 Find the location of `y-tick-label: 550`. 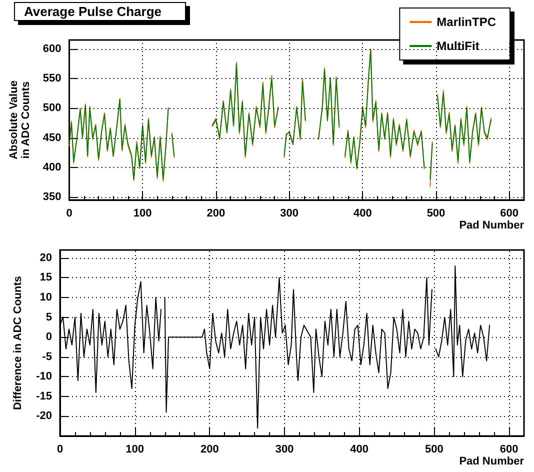

y-tick-label: 550 is located at coordinates (52, 78).